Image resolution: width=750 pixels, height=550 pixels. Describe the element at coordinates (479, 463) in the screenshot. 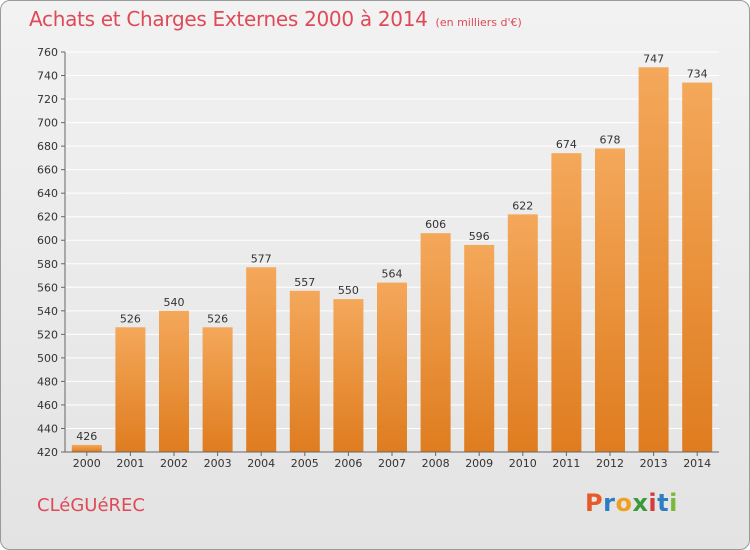

I see `x-tick-label: 2009` at that location.